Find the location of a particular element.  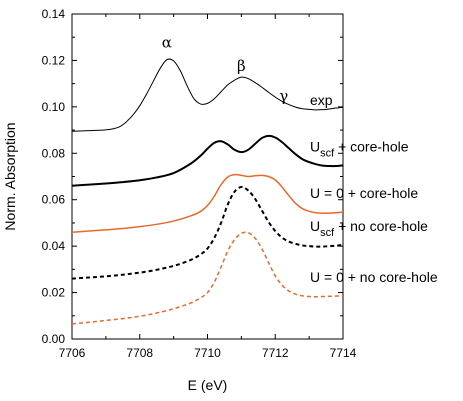

peak-label-1: β is located at coordinates (241, 66).